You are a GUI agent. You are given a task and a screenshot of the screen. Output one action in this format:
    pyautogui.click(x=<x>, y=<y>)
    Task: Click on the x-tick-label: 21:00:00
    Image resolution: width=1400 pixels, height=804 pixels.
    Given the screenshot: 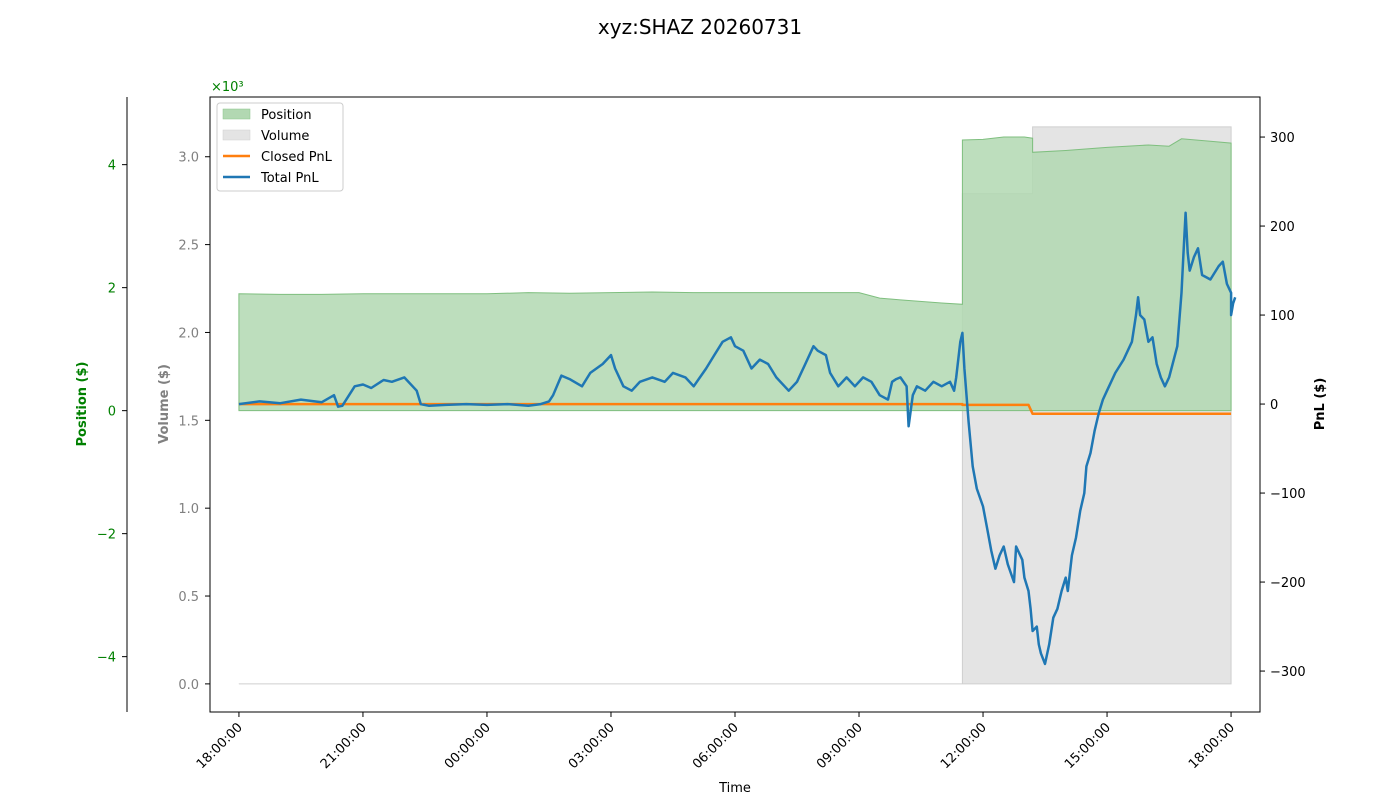 What is the action you would take?
    pyautogui.click(x=344, y=746)
    